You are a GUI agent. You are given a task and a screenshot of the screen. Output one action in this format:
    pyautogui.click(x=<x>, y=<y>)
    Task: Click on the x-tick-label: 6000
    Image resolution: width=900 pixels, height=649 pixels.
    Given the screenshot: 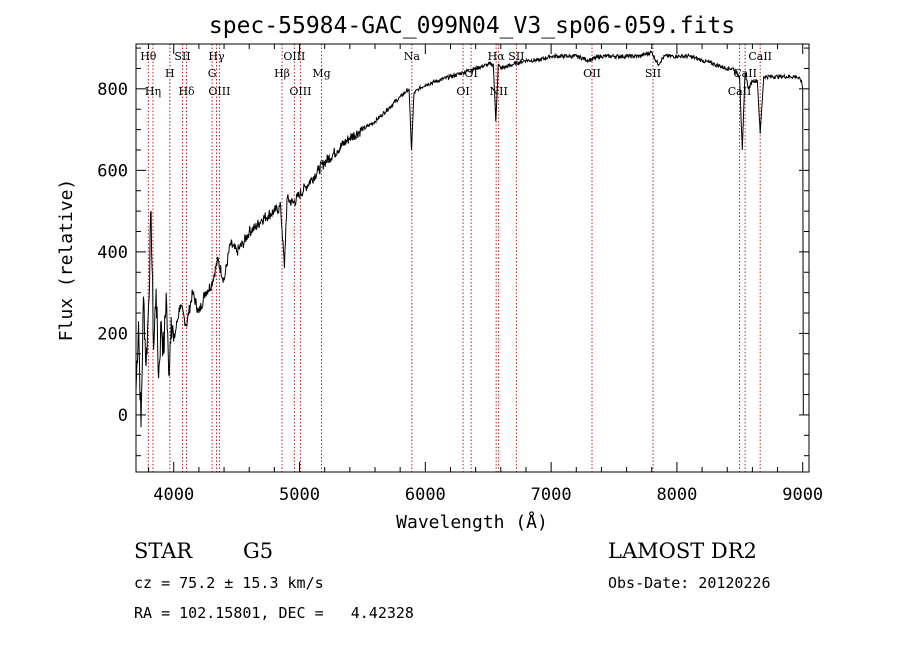 What is the action you would take?
    pyautogui.click(x=425, y=495)
    